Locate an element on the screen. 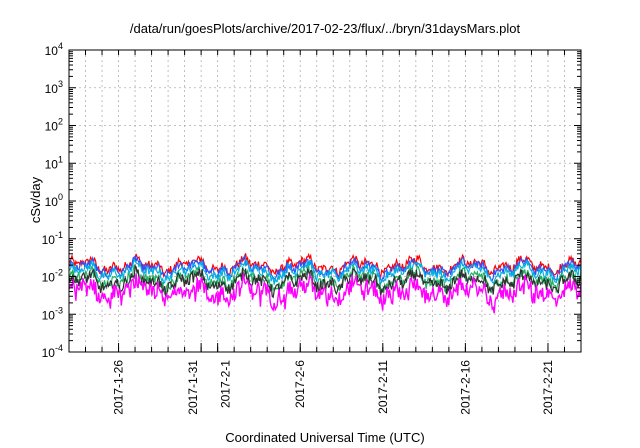 The width and height of the screenshot is (640, 448). x-tick-label: 2017-2-21 is located at coordinates (548, 387).